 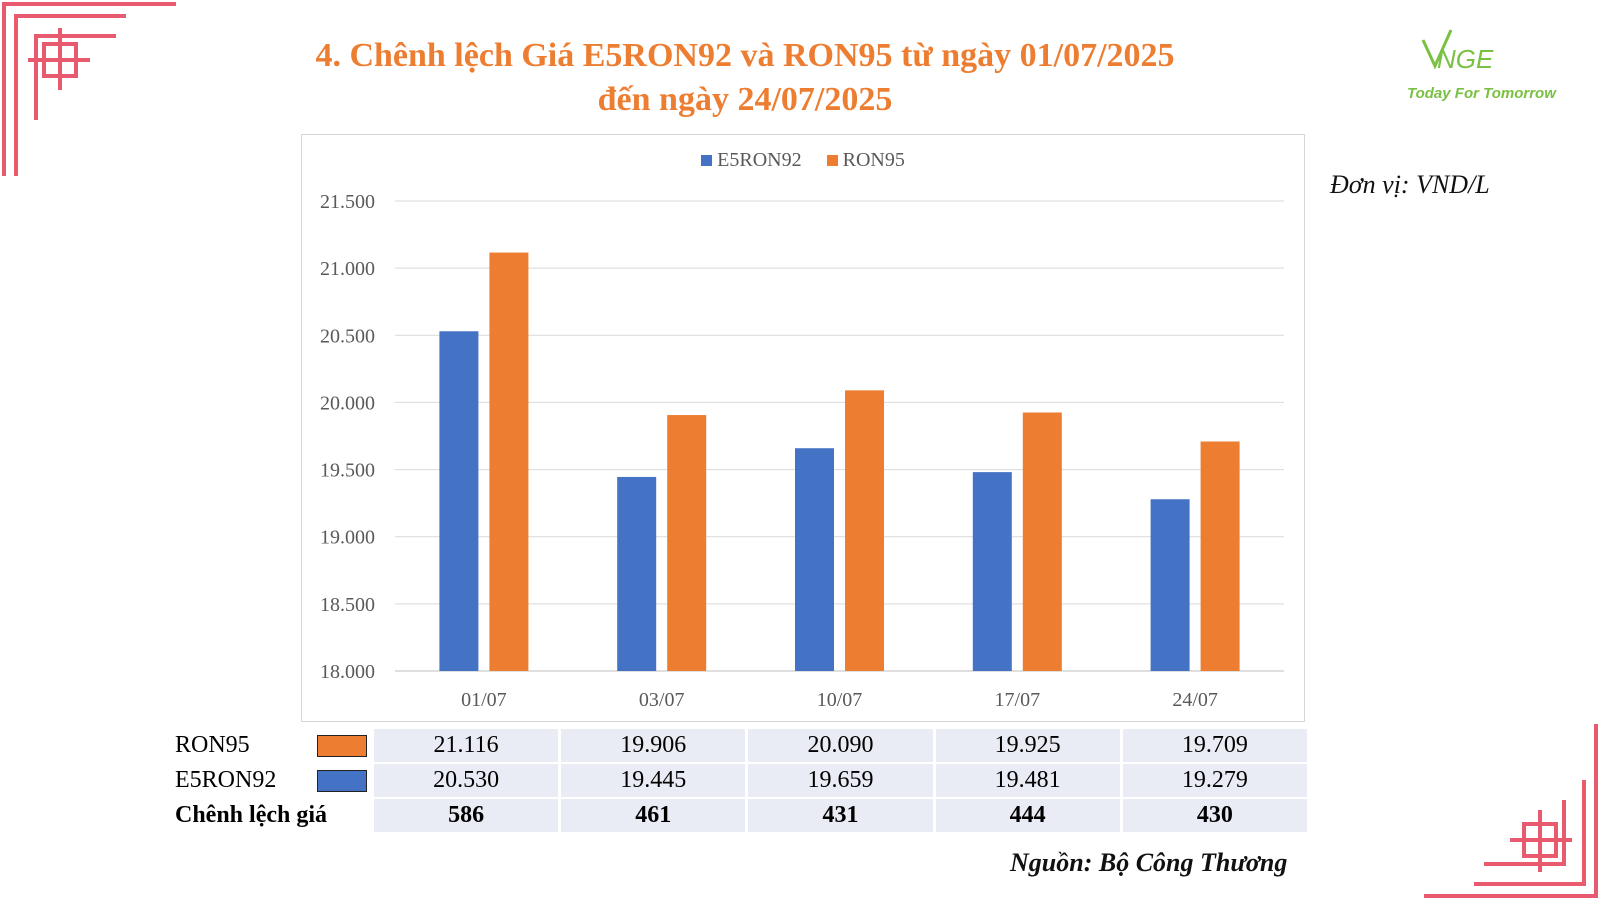 What do you see at coordinates (1027, 745) in the screenshot?
I see `table-cell: 19.925` at bounding box center [1027, 745].